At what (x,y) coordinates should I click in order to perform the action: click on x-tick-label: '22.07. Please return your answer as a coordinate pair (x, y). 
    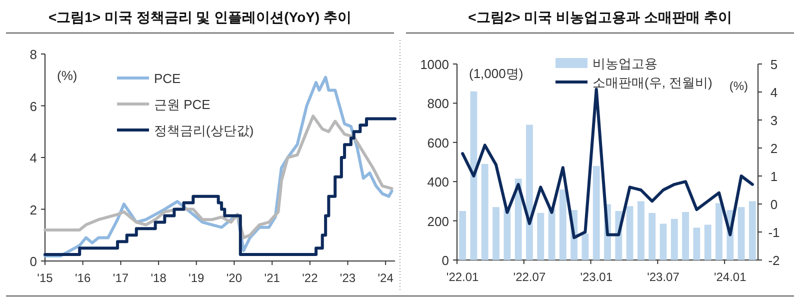
    Looking at the image, I should click on (529, 277).